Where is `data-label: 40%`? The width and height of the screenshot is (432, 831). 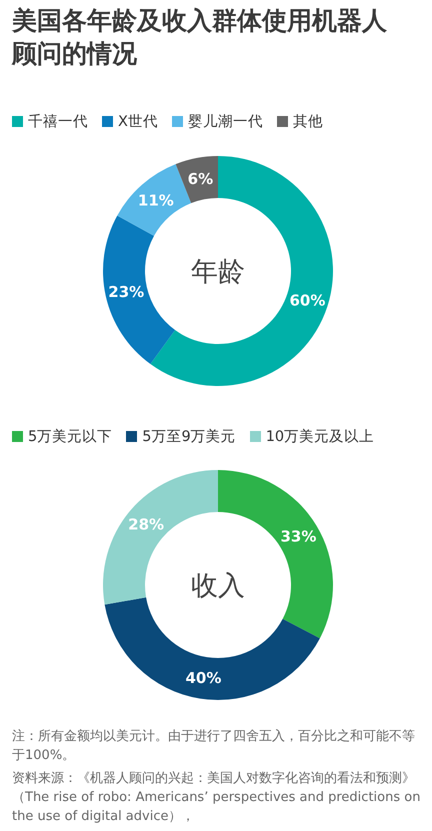 data-label: 40% is located at coordinates (203, 678).